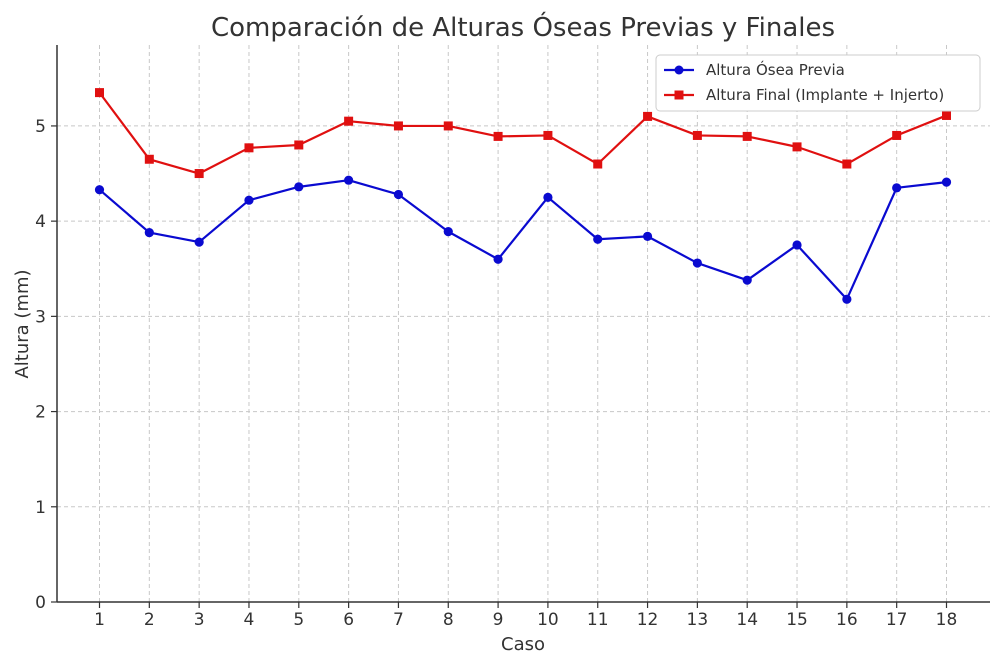 This screenshot has height=671, width=1000. Describe the element at coordinates (99, 620) in the screenshot. I see `x-tick-label: 1` at that location.